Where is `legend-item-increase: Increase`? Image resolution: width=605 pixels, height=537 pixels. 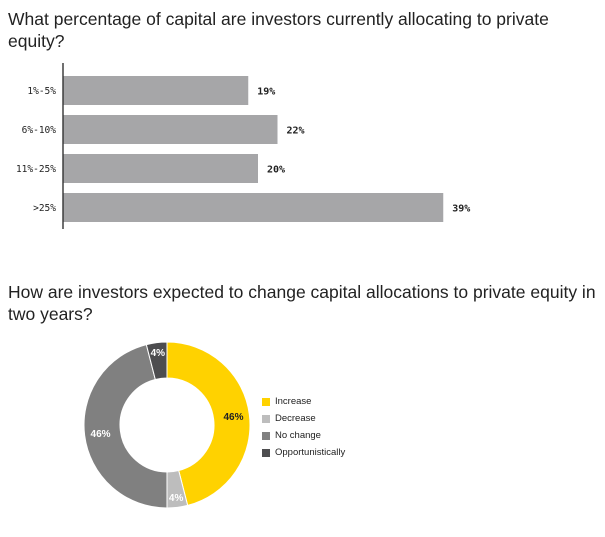 legend-item-increase: Increase is located at coordinates (303, 401).